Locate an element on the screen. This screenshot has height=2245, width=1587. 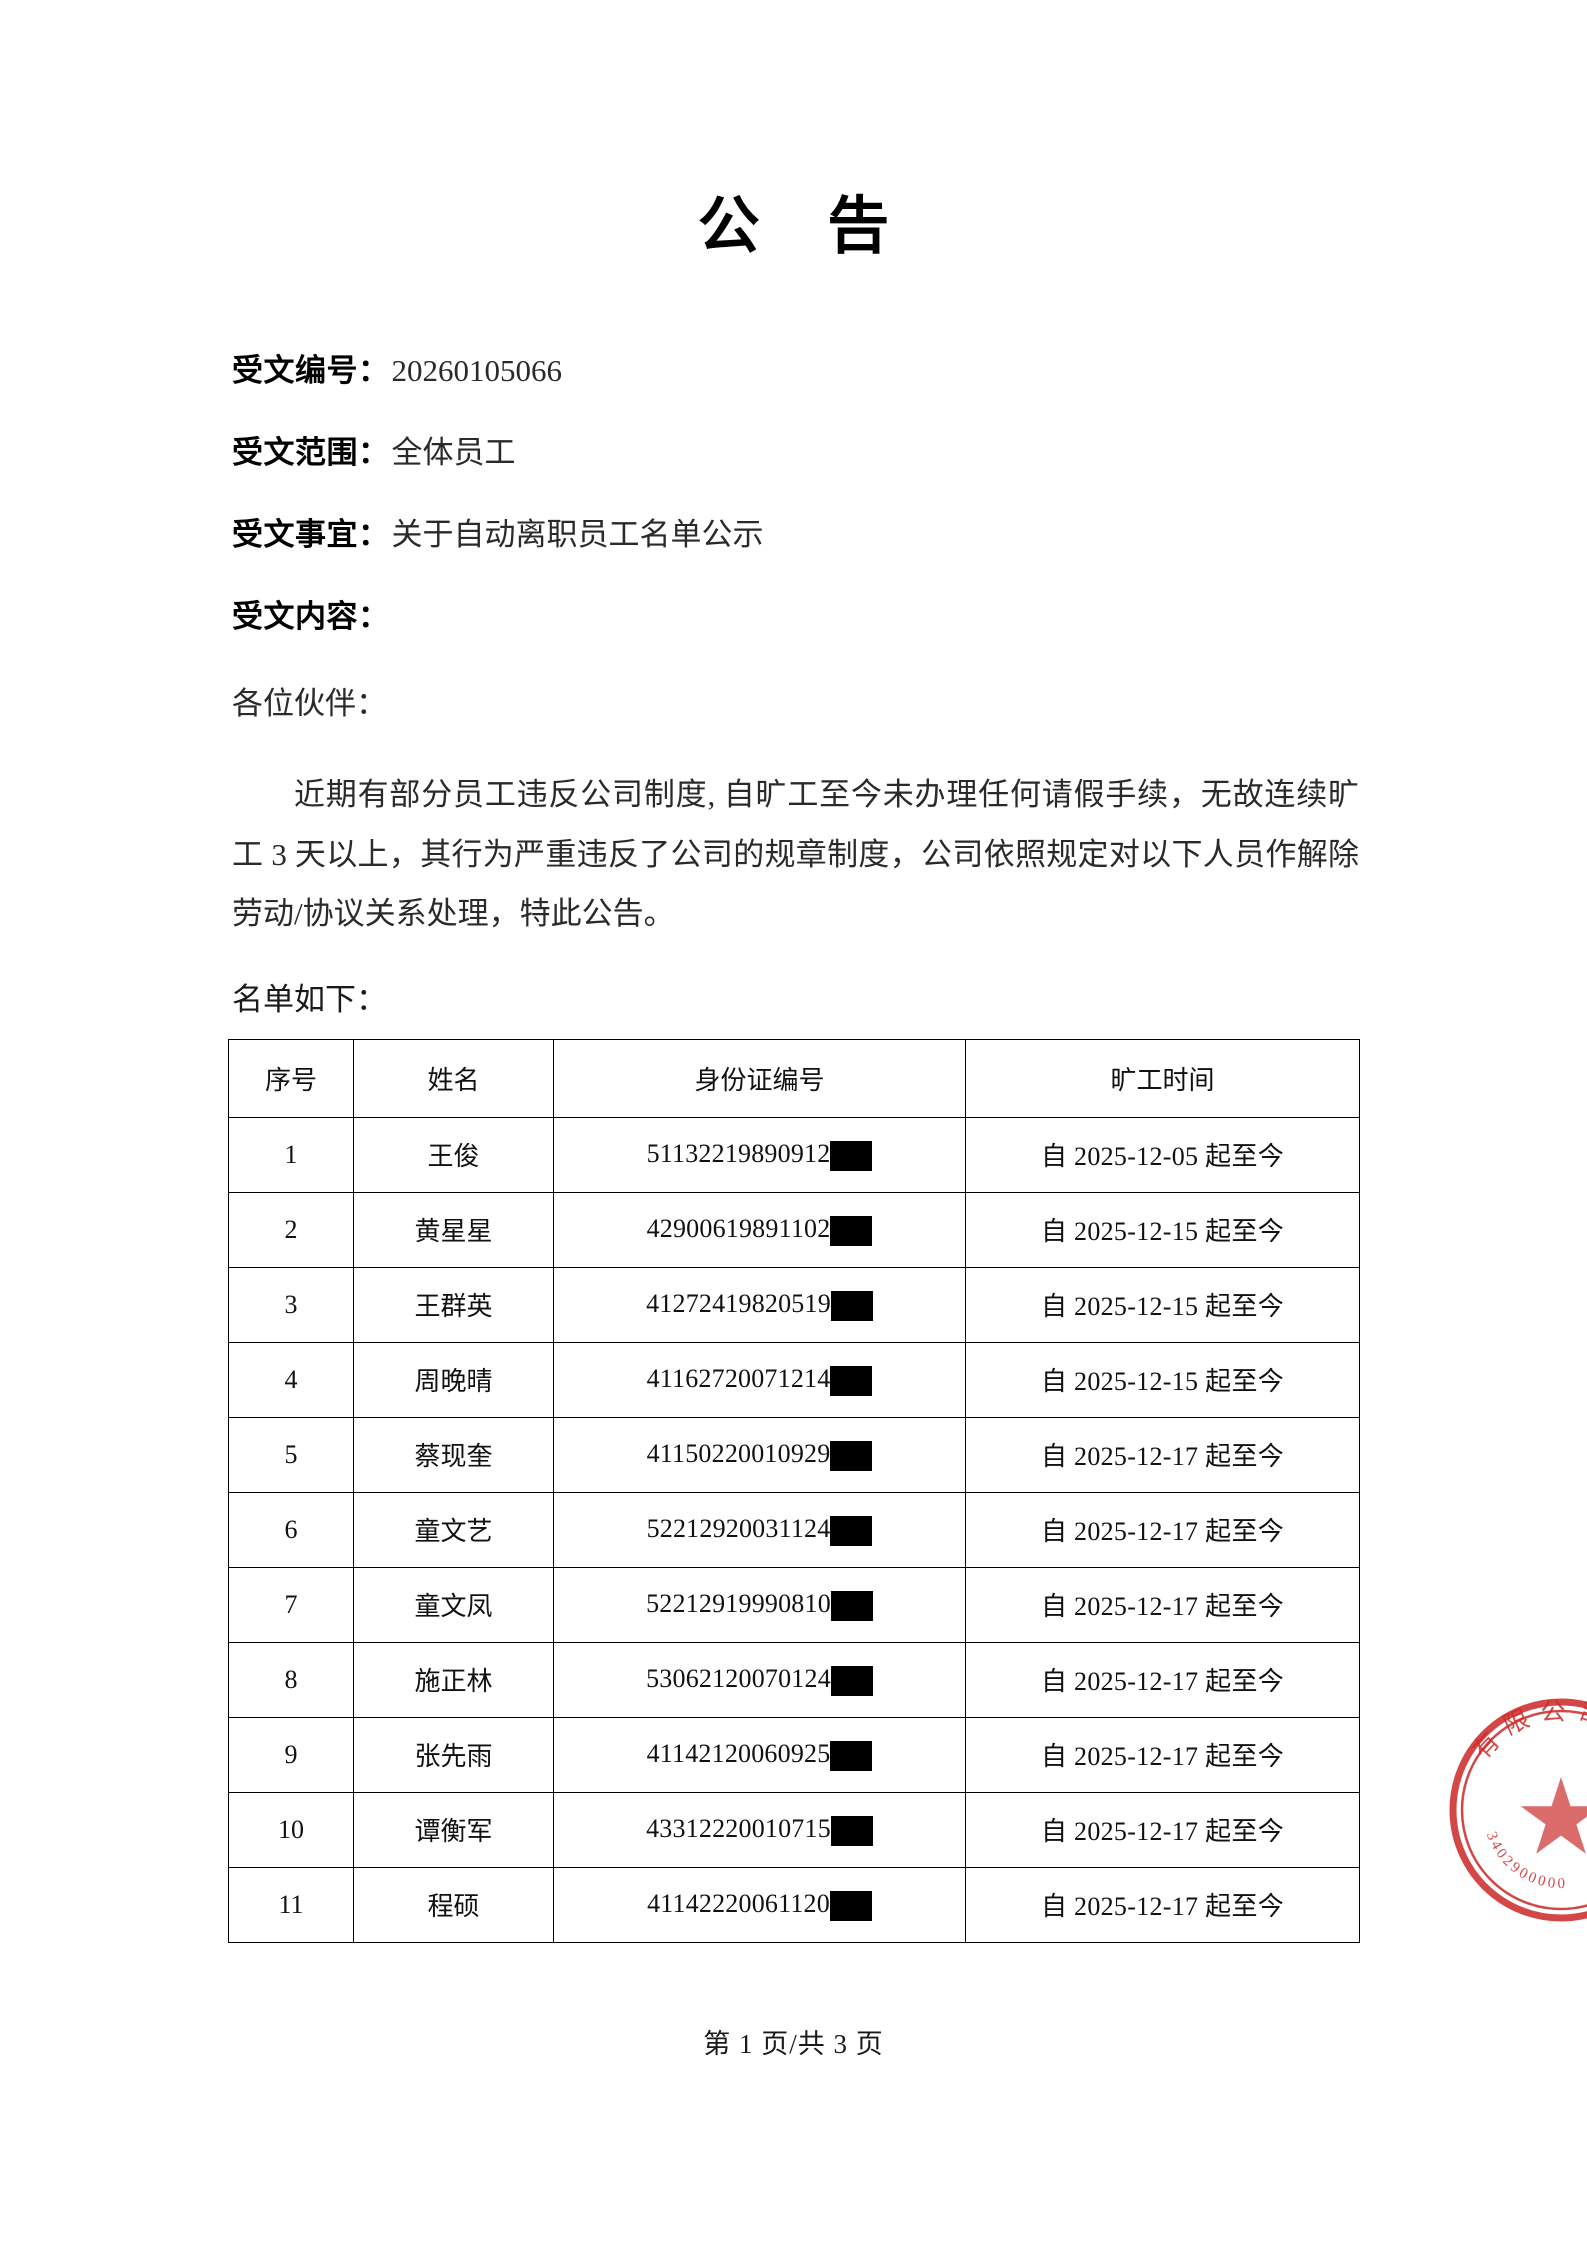
meta-label-doc-number: 受文编号： is located at coordinates (311, 370).